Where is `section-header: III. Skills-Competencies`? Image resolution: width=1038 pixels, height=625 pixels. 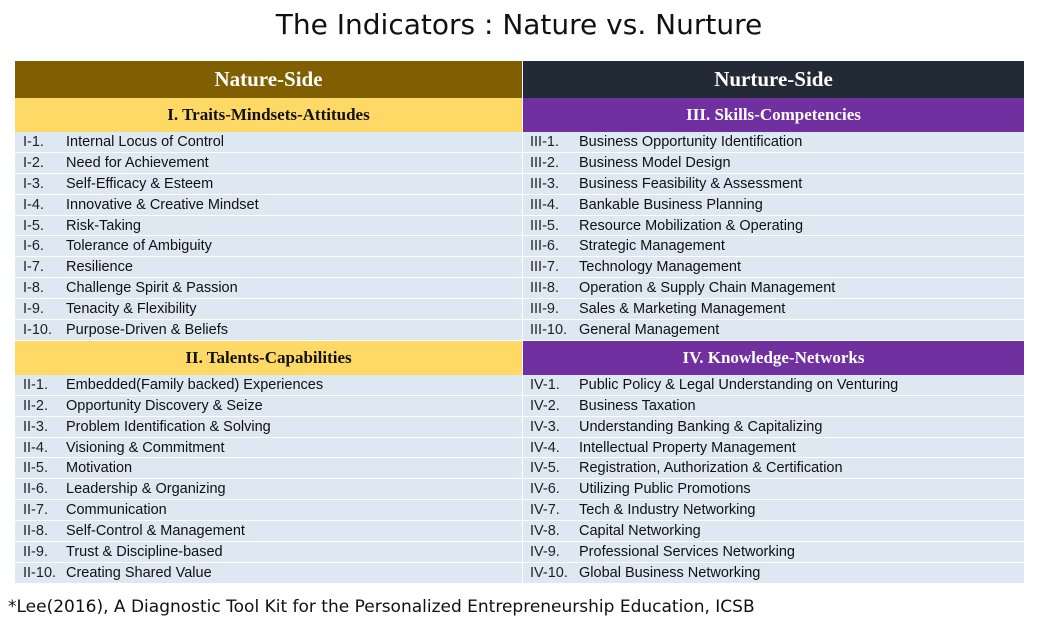 section-header: III. Skills-Competencies is located at coordinates (774, 115).